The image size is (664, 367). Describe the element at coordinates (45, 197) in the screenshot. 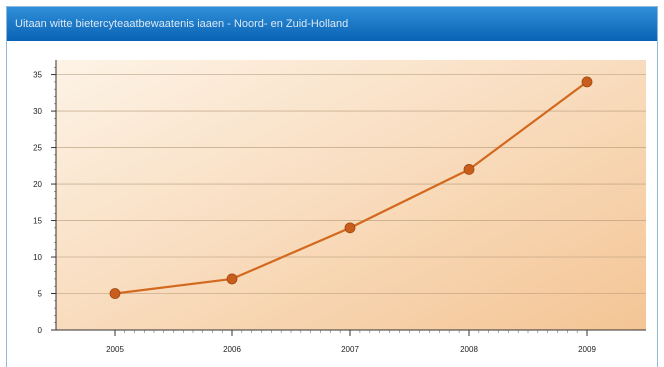

I see `y-axis: 0 5 10 15 20 25 30 35` at that location.